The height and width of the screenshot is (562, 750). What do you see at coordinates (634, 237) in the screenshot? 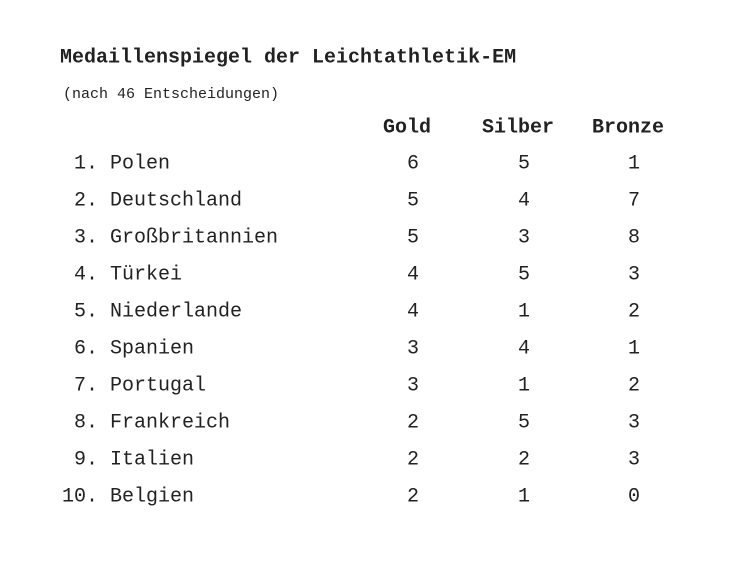
I see `medal-count: 8` at bounding box center [634, 237].